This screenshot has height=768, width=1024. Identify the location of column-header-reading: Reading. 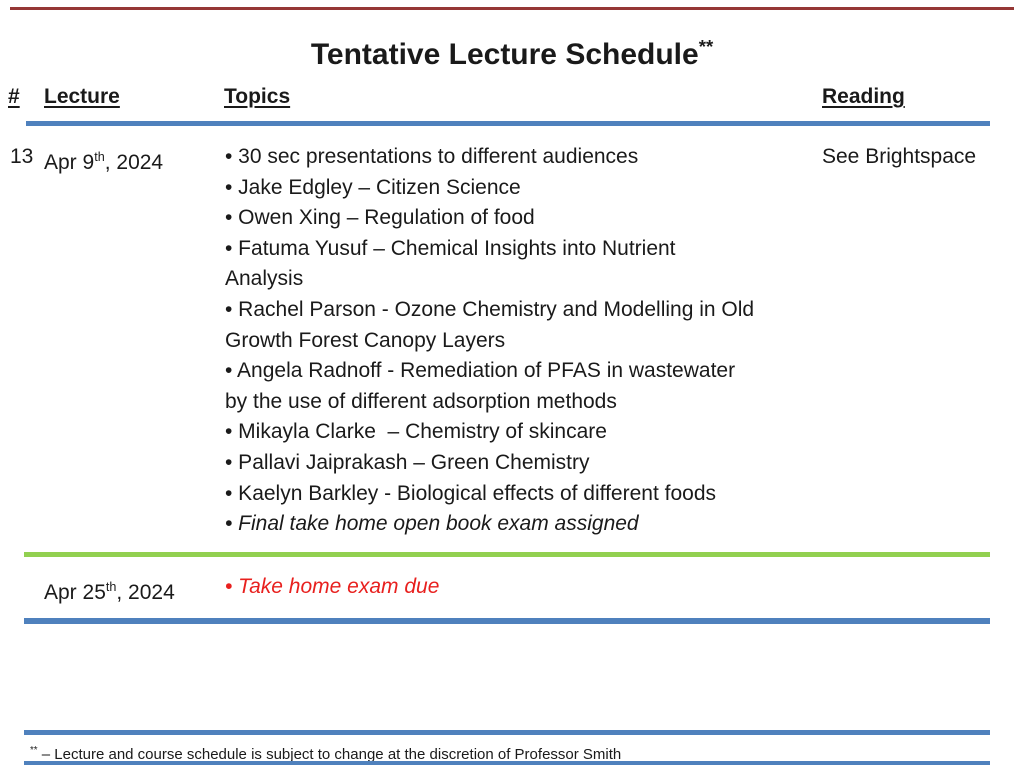
(863, 96).